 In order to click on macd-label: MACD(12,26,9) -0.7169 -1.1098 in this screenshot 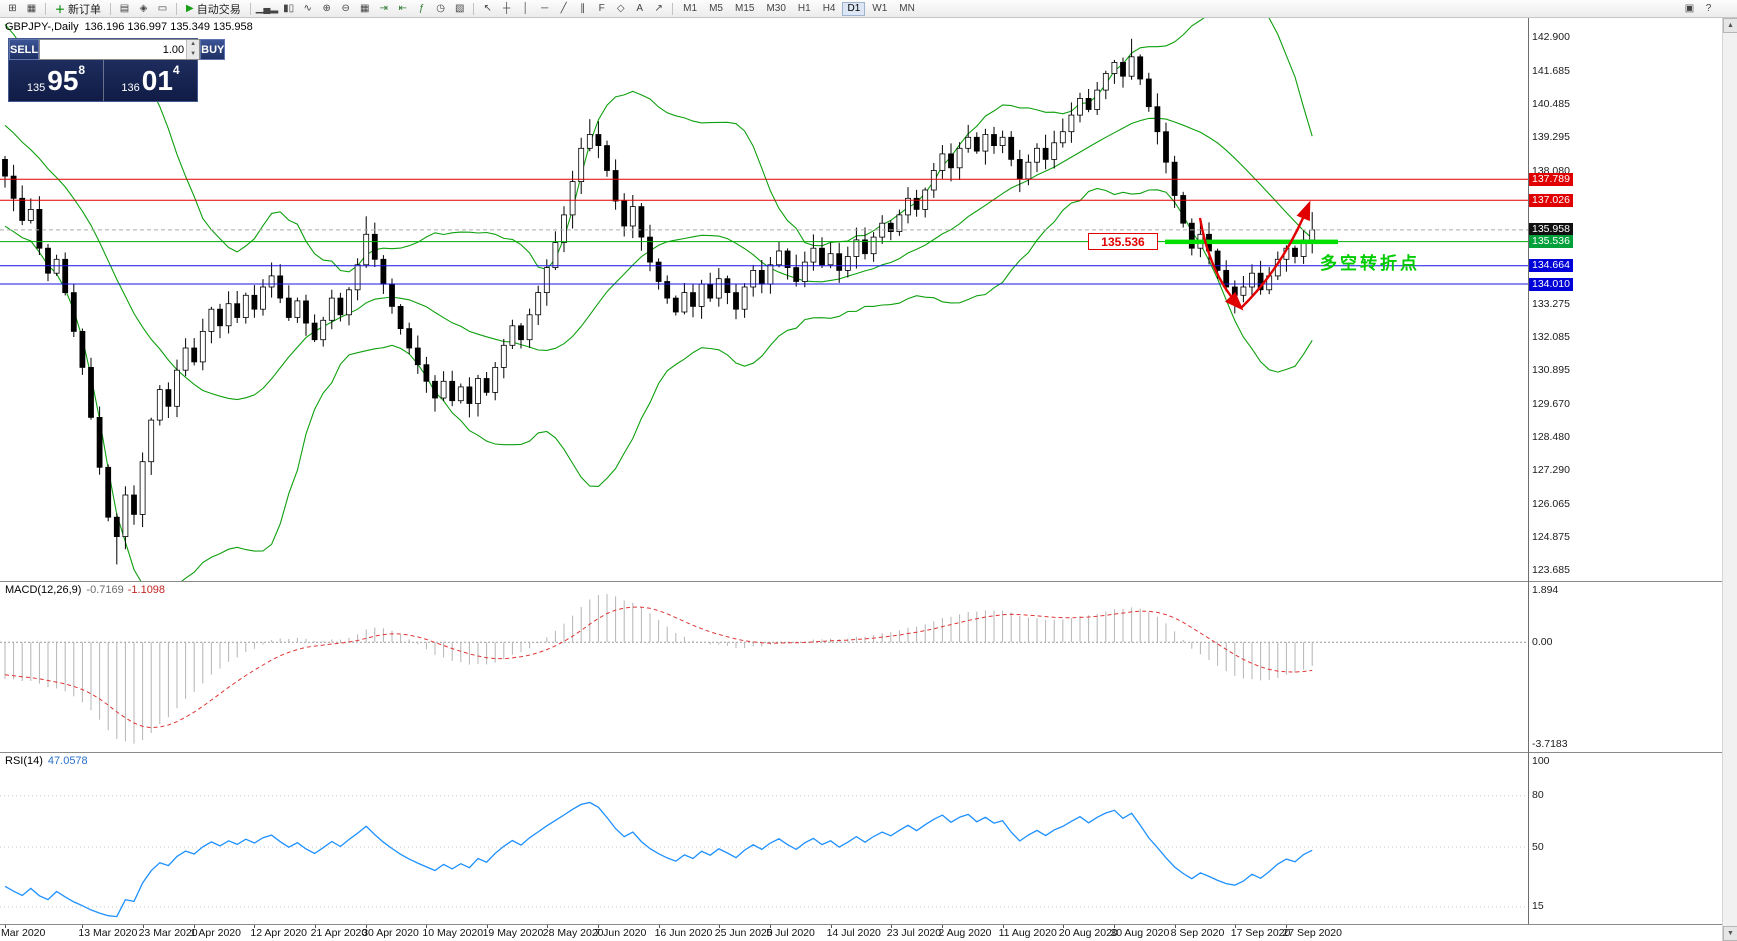, I will do `click(85, 590)`.